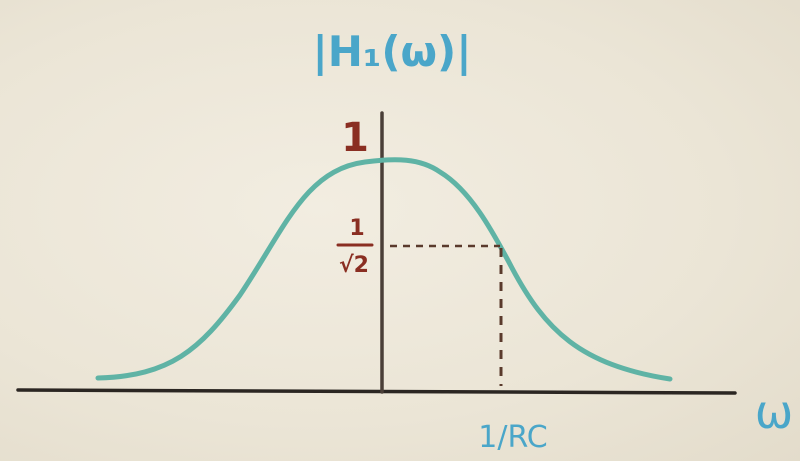  What do you see at coordinates (355, 138) in the screenshot?
I see `y-label-one: 1` at bounding box center [355, 138].